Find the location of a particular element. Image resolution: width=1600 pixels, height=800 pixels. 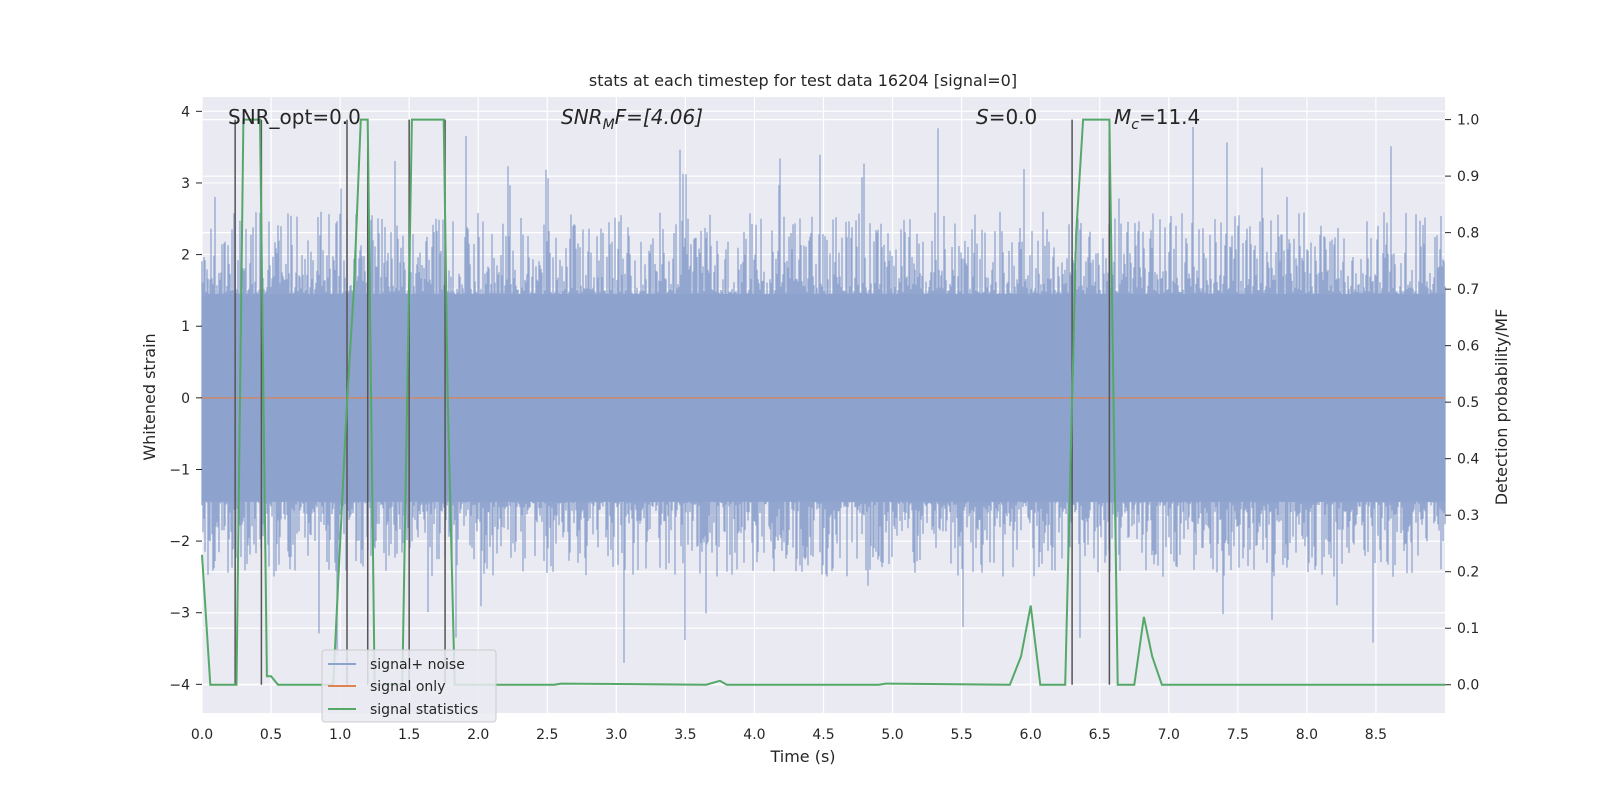

annotation-snr-mf-rest: F=[4.06] is located at coordinates (659, 117).